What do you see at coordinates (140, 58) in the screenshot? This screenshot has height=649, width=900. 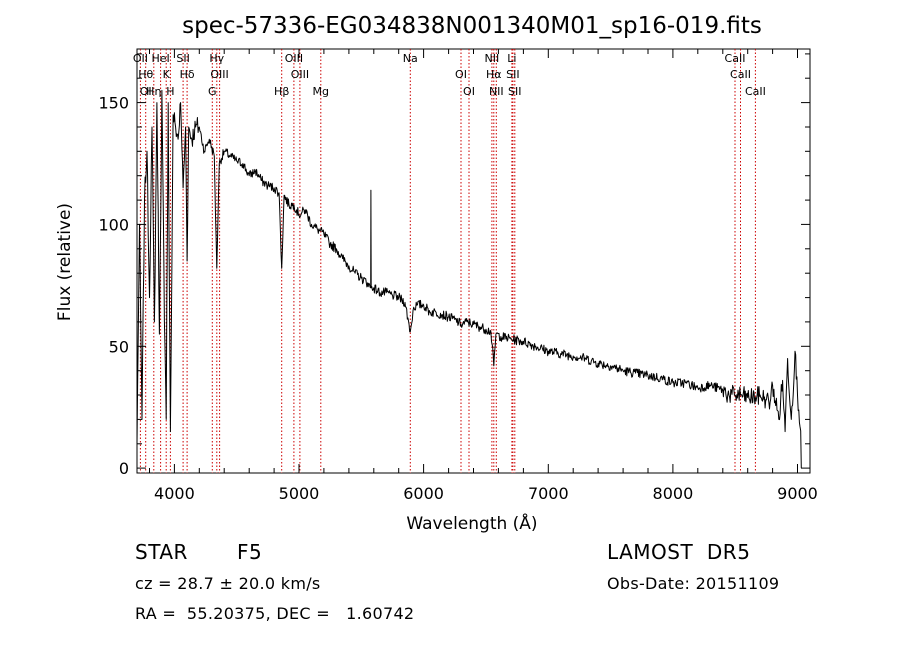 I see `line-label: OII` at bounding box center [140, 58].